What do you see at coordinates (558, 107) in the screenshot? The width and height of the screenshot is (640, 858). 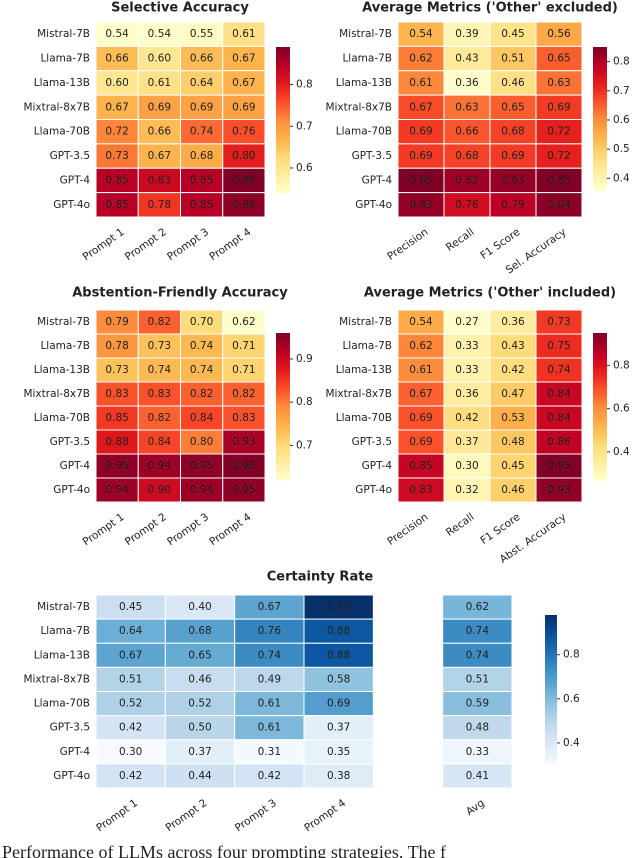 I see `cell-label: 0.69` at bounding box center [558, 107].